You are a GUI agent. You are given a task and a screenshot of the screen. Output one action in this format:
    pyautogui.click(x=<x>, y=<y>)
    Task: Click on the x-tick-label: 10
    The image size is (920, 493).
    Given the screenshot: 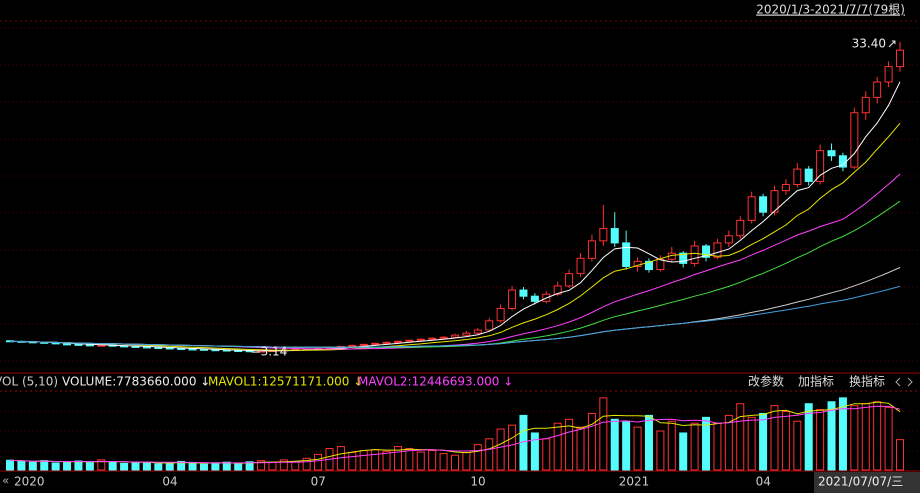 What is the action you would take?
    pyautogui.click(x=477, y=482)
    